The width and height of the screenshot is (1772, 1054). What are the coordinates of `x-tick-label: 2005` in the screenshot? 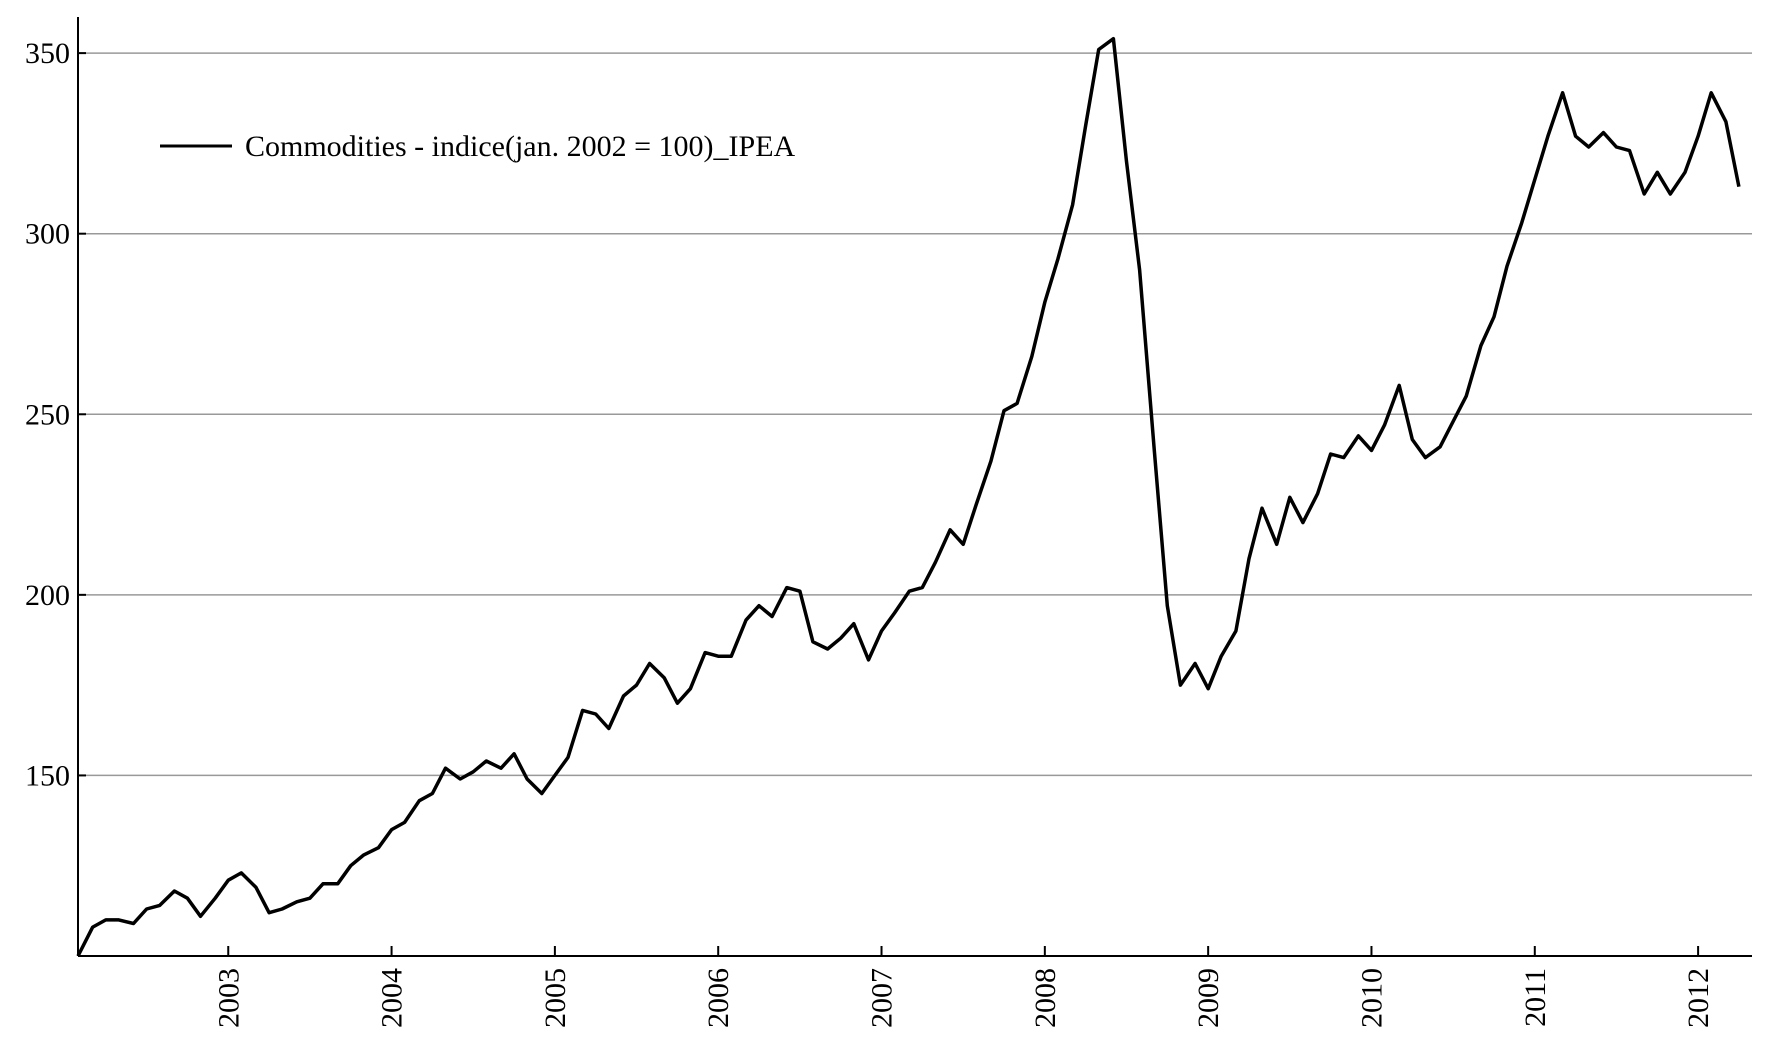 It's located at (555, 998).